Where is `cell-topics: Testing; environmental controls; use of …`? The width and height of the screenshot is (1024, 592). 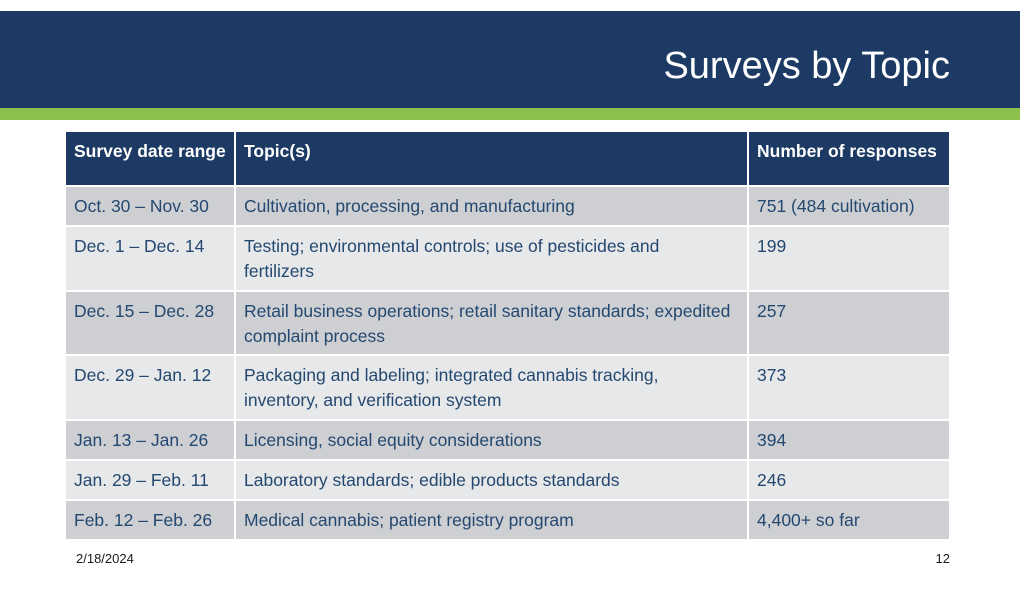
cell-topics: Testing; environmental controls; use of … is located at coordinates (491, 258).